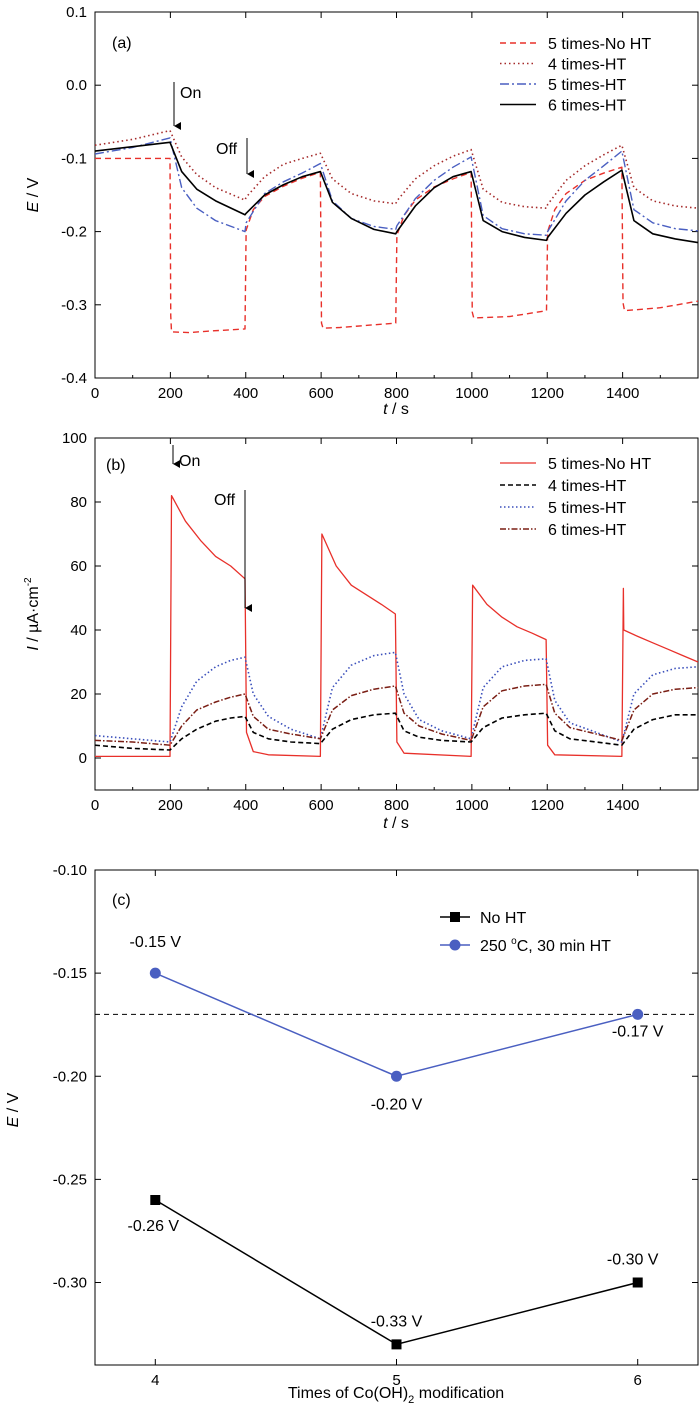  I want to click on y-tick-label: -0.3, so click(74, 305).